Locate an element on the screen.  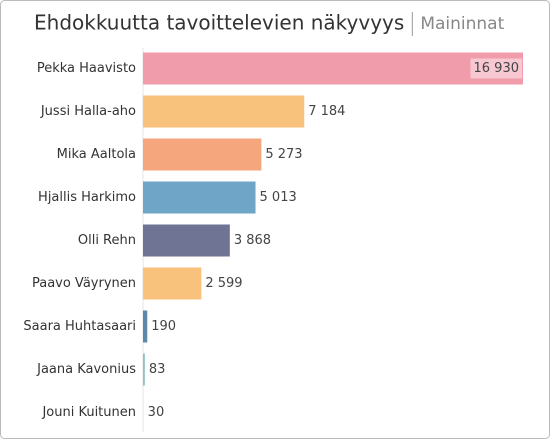
category-label: Pekka Haavisto is located at coordinates (86, 68).